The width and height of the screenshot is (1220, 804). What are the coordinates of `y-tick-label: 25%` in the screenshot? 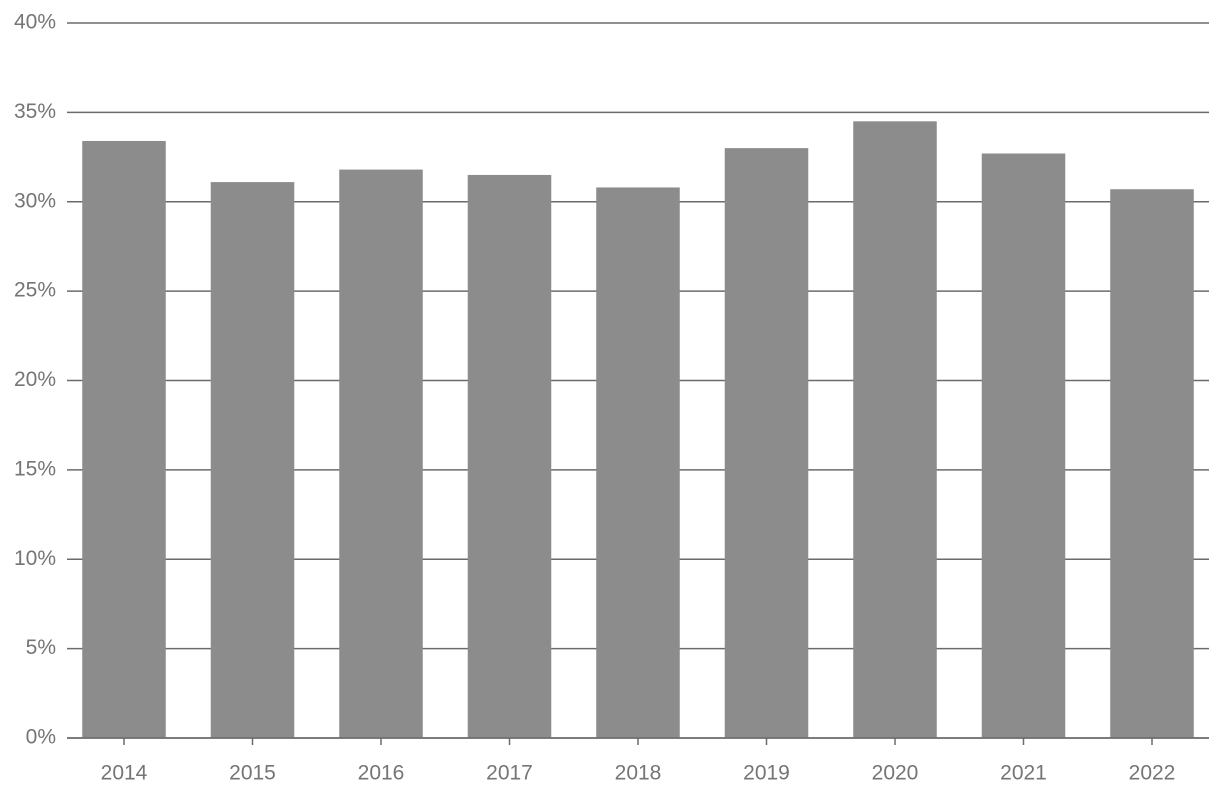 It's located at (35, 290).